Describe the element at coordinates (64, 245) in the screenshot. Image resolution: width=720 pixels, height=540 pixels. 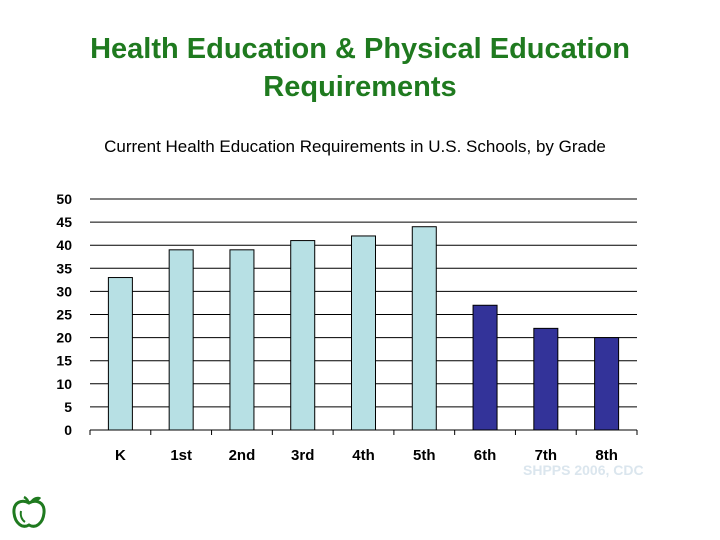
I see `y-tick-label: 40` at that location.